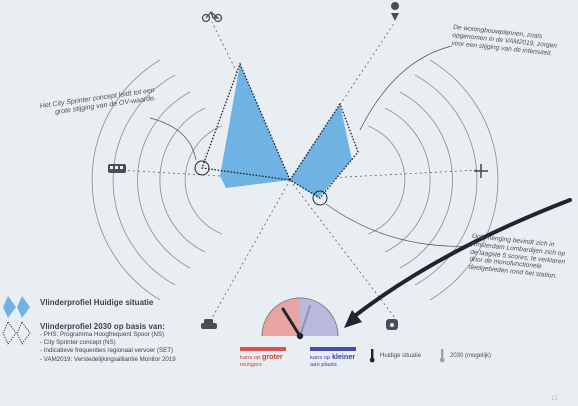 Image resolution: width=578 pixels, height=406 pixels. What do you see at coordinates (320, 198) in the screenshot?
I see `axis-marker-right` at bounding box center [320, 198].